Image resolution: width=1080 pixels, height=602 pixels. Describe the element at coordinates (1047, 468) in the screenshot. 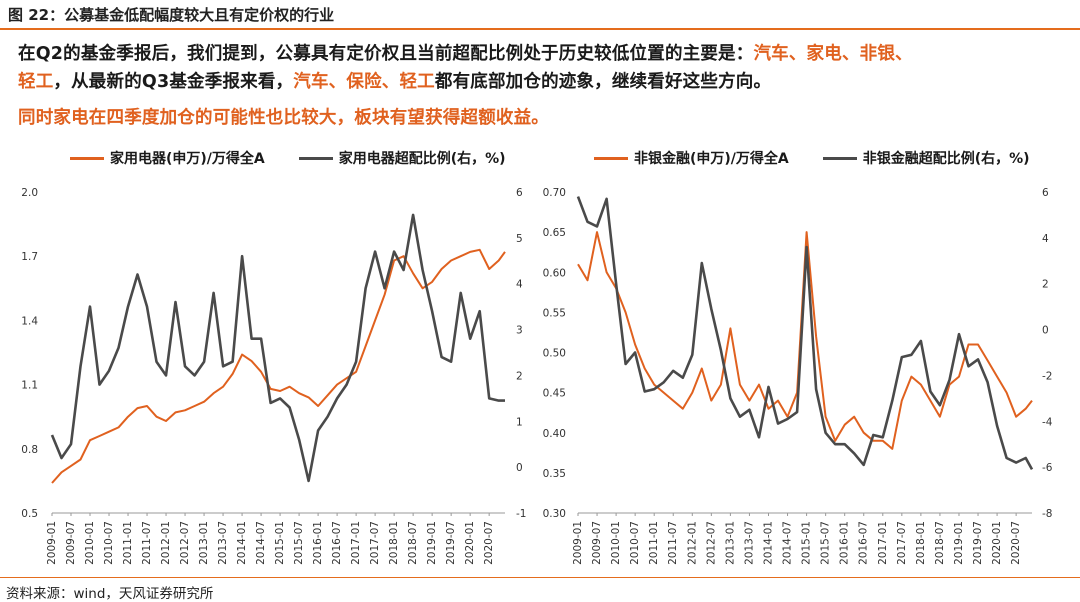

I see `y-right-tick-label: -6` at that location.